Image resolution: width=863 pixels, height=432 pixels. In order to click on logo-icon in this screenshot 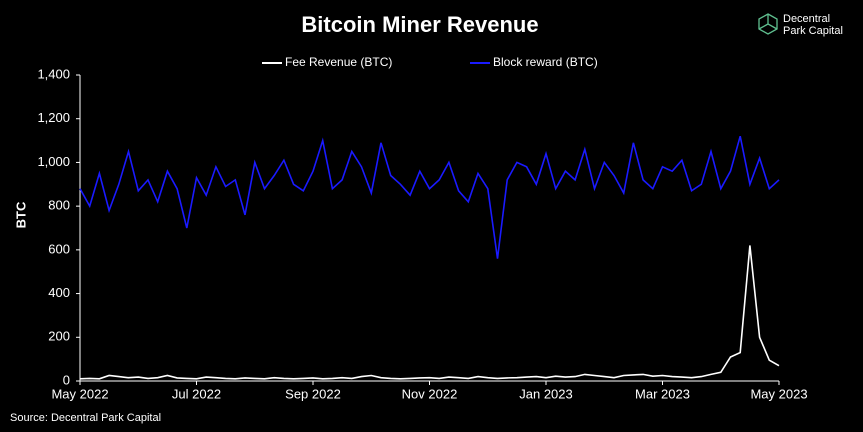, I will do `click(768, 24)`.